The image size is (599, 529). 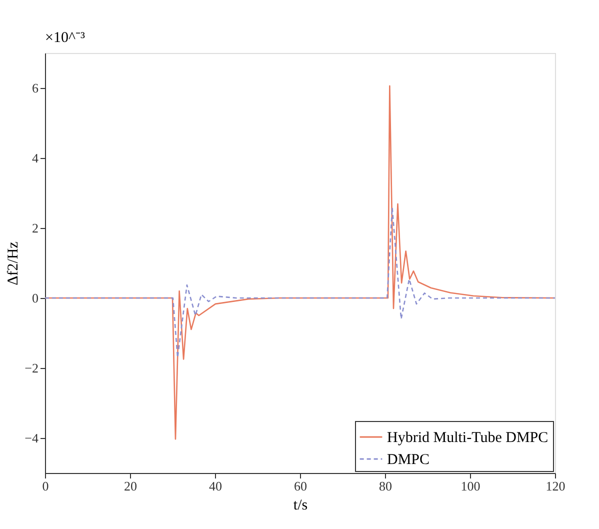 What do you see at coordinates (35, 298) in the screenshot?
I see `y-tick-label: 0` at bounding box center [35, 298].